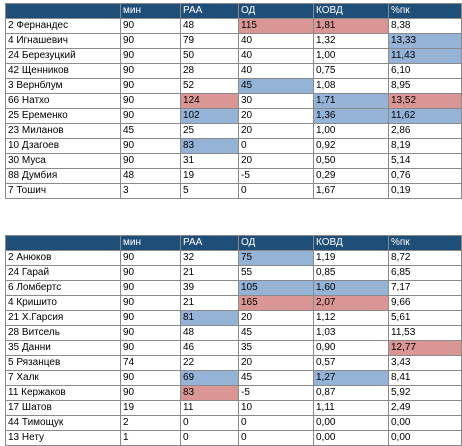 This screenshot has height=446, width=462. What do you see at coordinates (351, 363) in the screenshot?
I see `kovd-cell: 0,57` at bounding box center [351, 363].